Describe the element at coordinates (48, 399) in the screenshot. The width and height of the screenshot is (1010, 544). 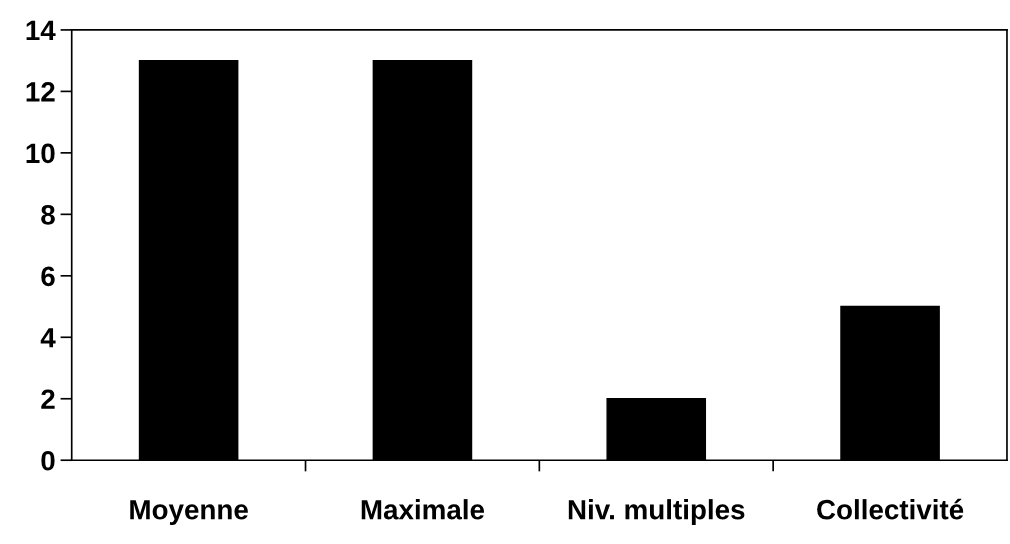
I see `y-tick-label: 2` at that location.